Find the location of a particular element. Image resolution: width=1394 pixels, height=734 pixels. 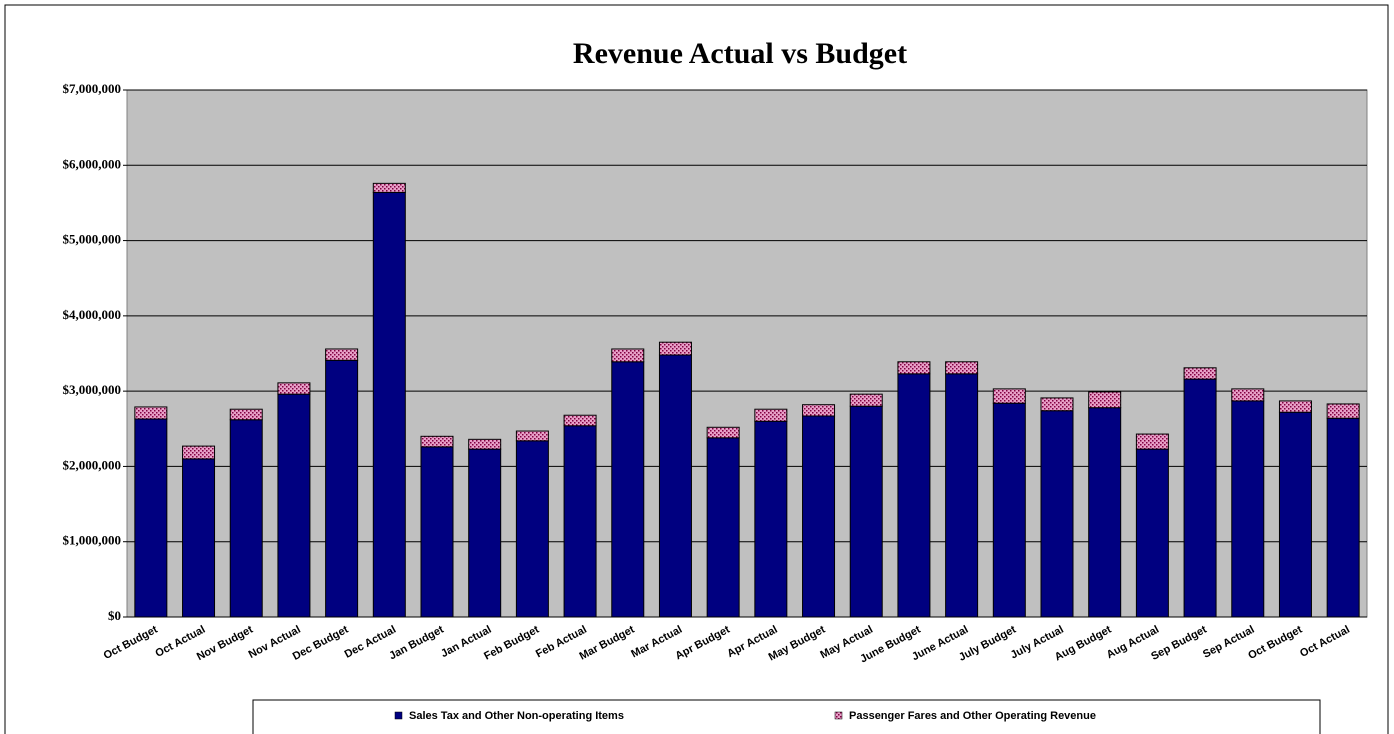

legend-box is located at coordinates (786, 716).